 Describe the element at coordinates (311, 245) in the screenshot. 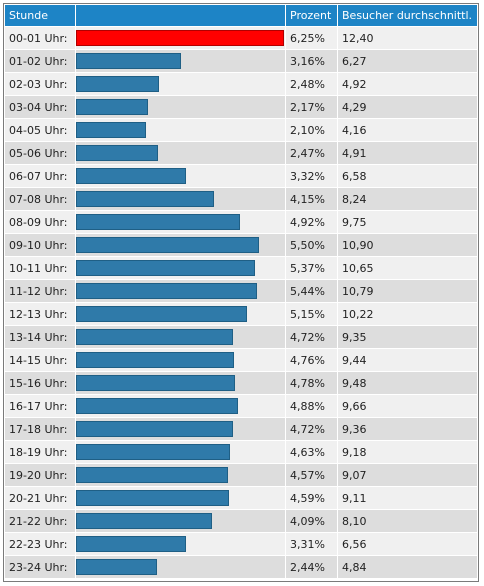

I see `percent-cell: 5,50%` at that location.